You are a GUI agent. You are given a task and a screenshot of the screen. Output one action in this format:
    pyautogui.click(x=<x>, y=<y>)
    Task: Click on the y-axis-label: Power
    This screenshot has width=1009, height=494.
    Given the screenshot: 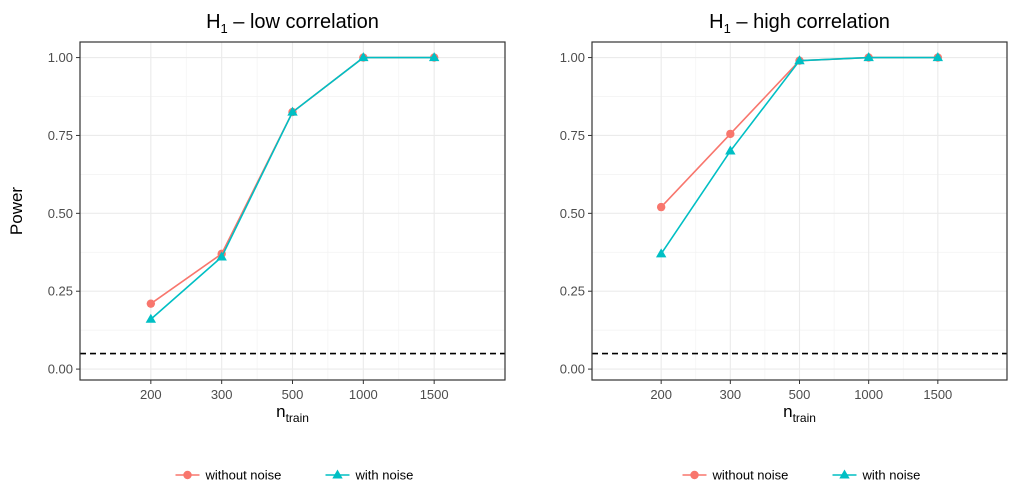 What is the action you would take?
    pyautogui.click(x=16, y=211)
    